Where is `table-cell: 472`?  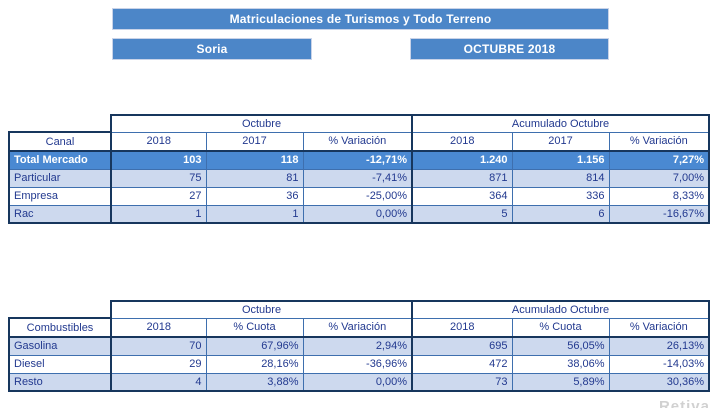 table-cell: 472 is located at coordinates (462, 364).